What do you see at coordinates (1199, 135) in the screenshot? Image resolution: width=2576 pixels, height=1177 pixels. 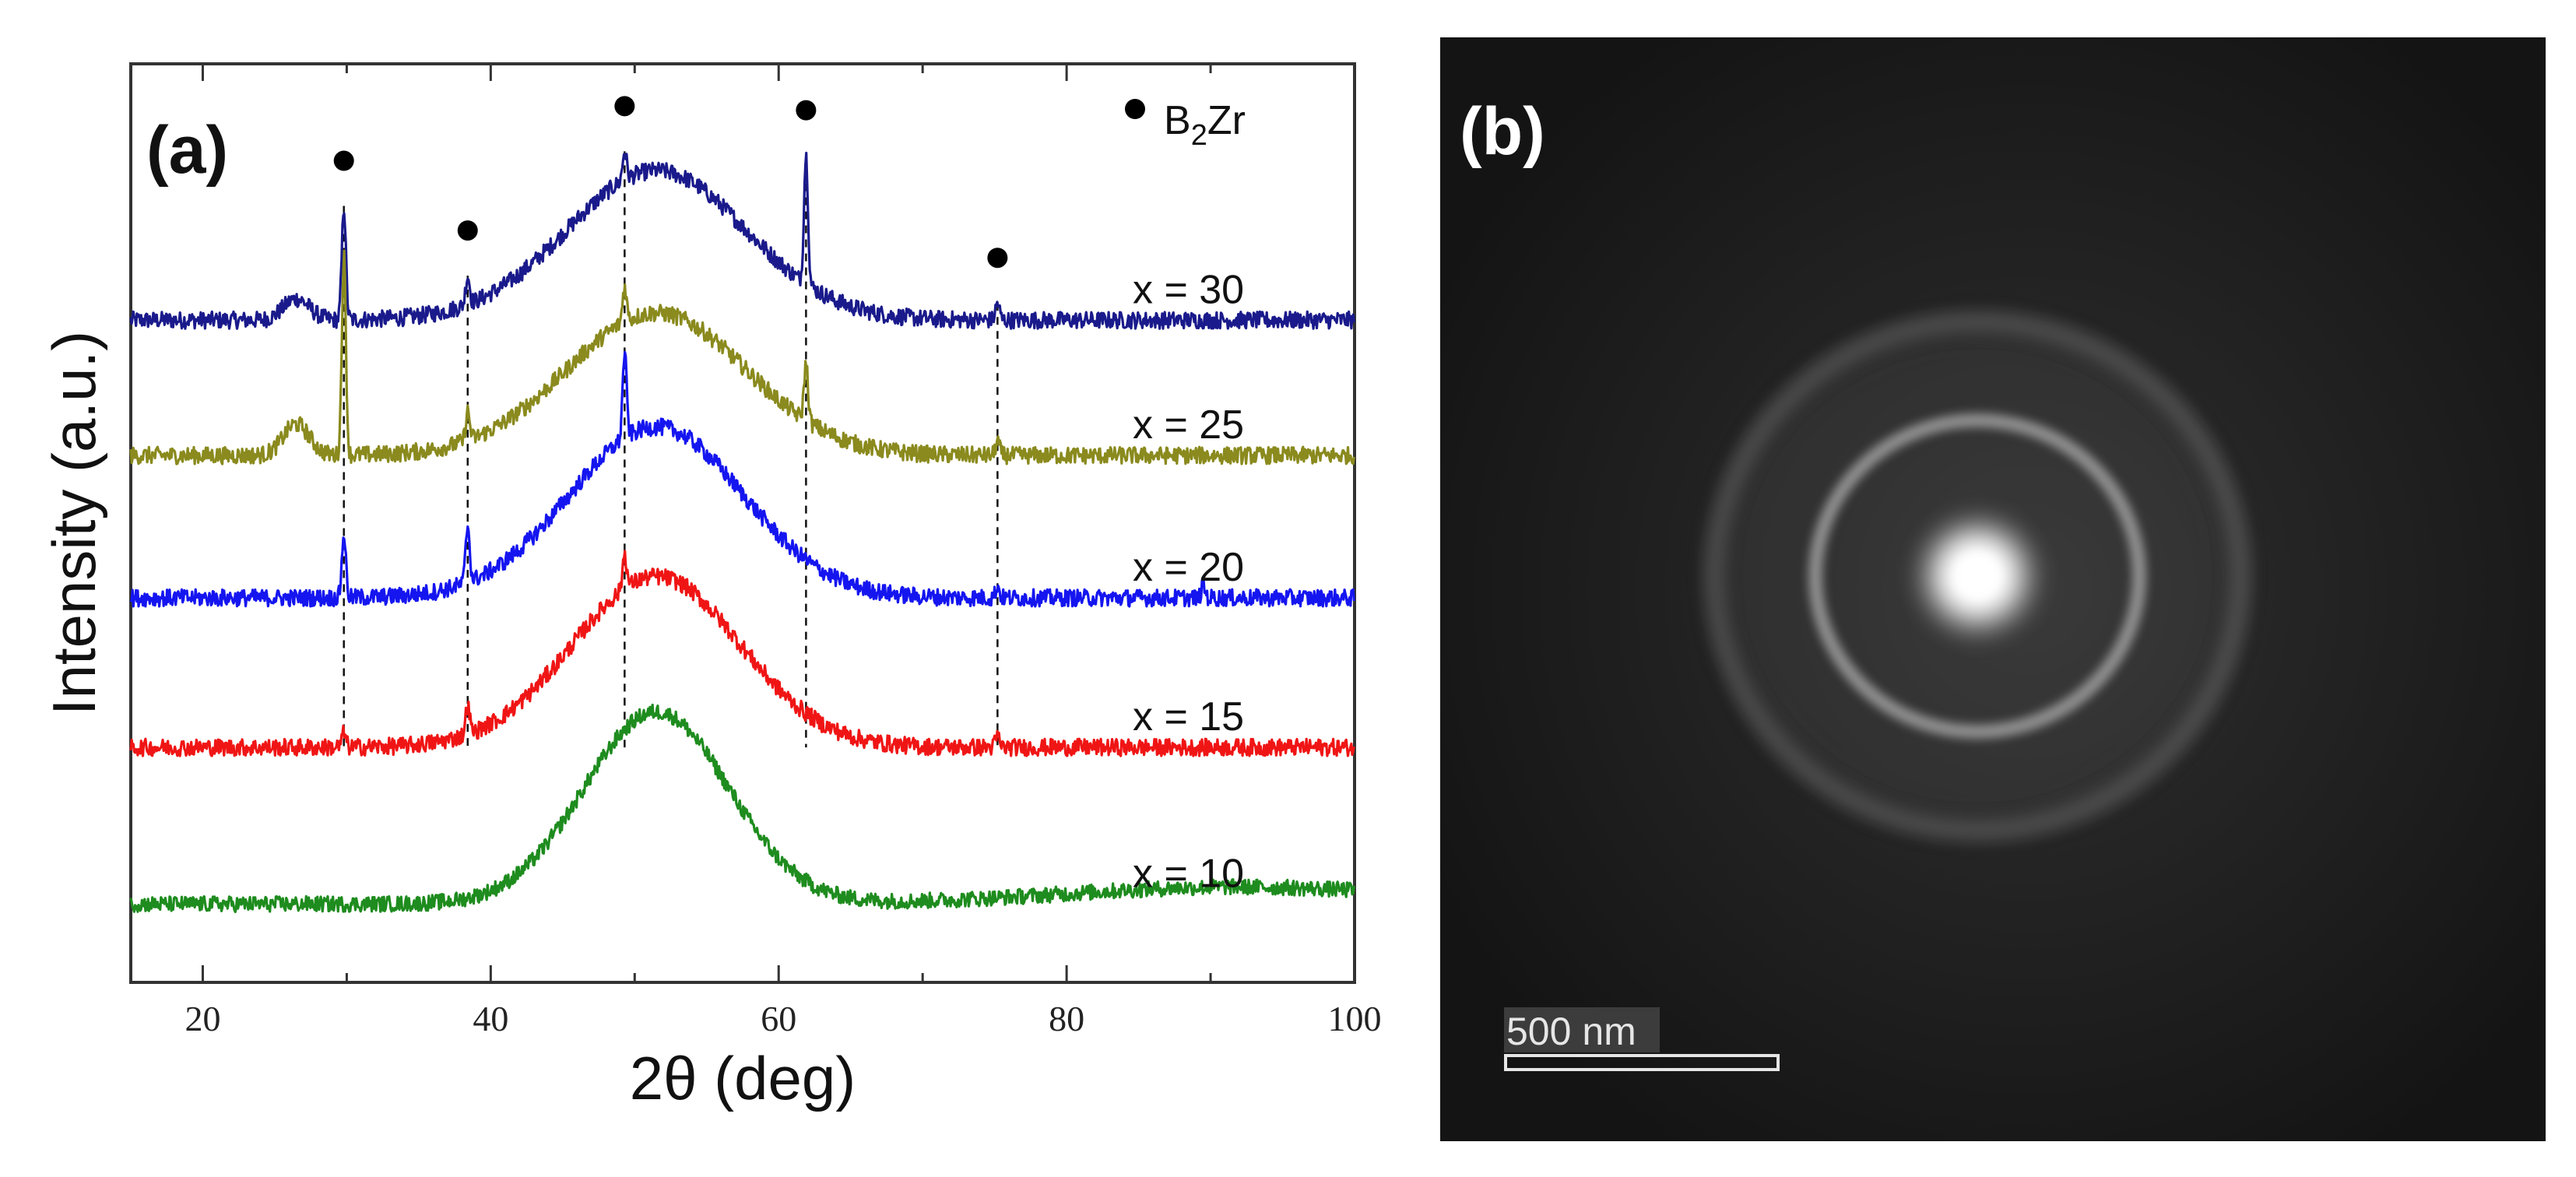 I see `legend-text-sub: 2` at bounding box center [1199, 135].